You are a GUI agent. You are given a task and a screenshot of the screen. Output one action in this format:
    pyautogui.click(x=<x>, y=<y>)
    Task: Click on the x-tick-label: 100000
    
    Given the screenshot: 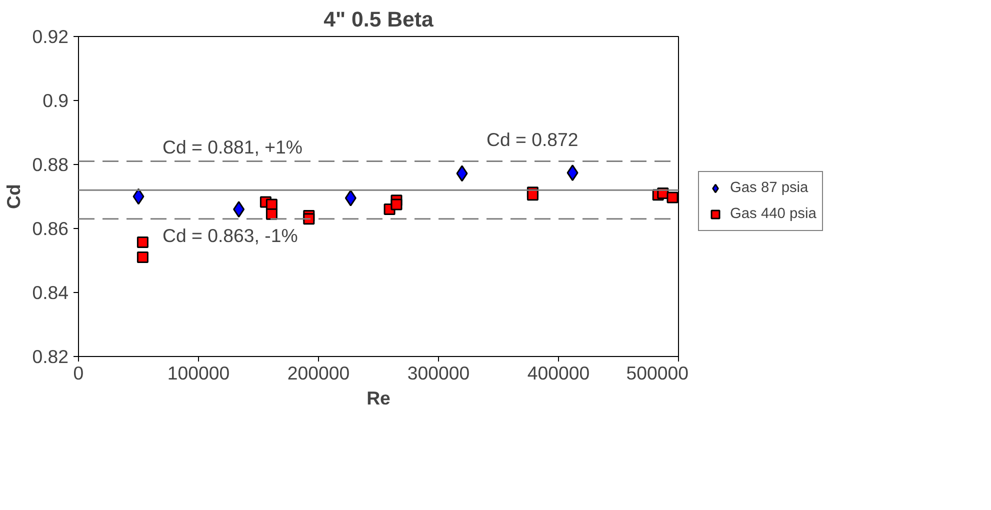 What is the action you would take?
    pyautogui.click(x=198, y=373)
    